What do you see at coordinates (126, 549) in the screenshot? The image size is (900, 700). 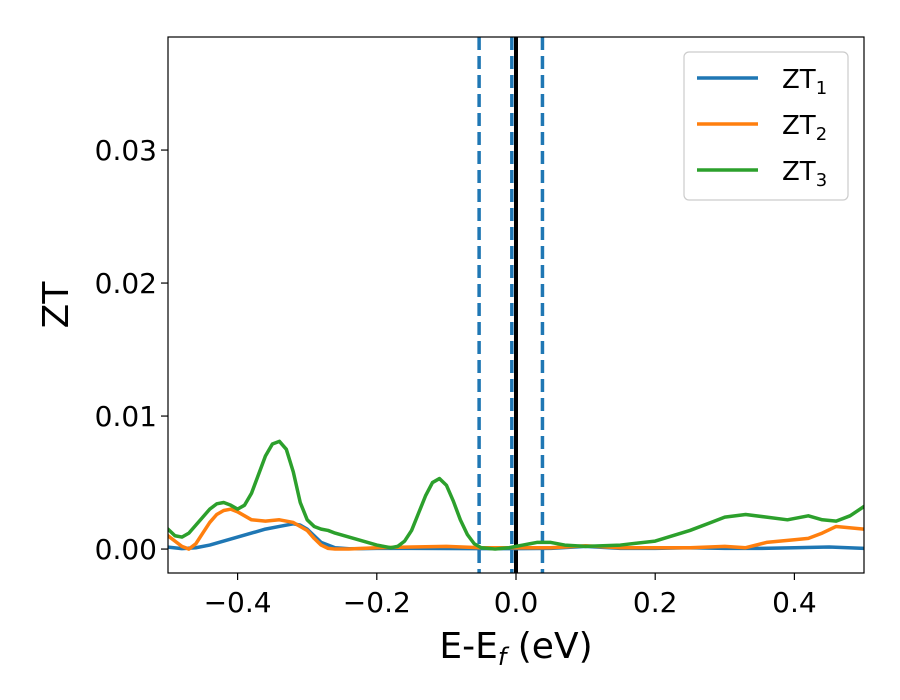 I see `y-tick-label: 0.00` at bounding box center [126, 549].